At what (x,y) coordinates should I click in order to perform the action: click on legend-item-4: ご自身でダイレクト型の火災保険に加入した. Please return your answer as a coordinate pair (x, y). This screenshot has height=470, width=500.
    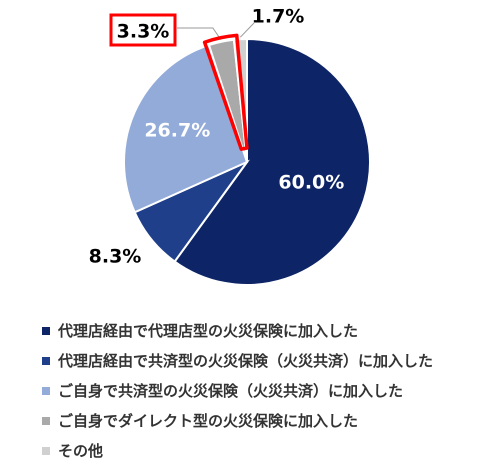
    Looking at the image, I should click on (236, 421).